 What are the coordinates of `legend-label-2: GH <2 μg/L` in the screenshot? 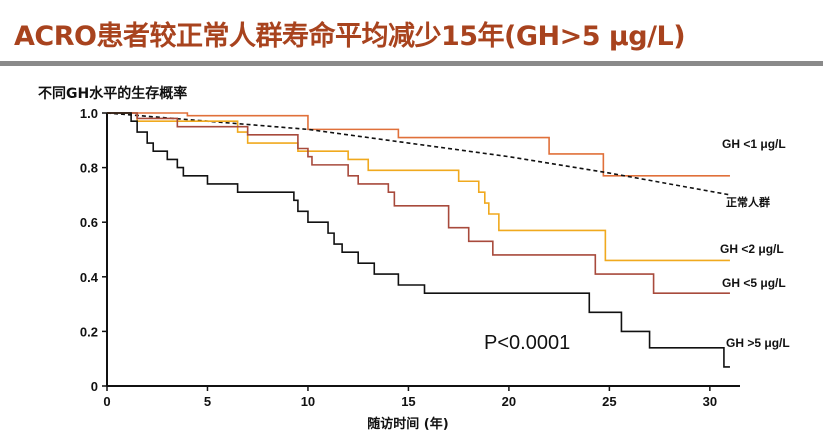 It's located at (752, 249).